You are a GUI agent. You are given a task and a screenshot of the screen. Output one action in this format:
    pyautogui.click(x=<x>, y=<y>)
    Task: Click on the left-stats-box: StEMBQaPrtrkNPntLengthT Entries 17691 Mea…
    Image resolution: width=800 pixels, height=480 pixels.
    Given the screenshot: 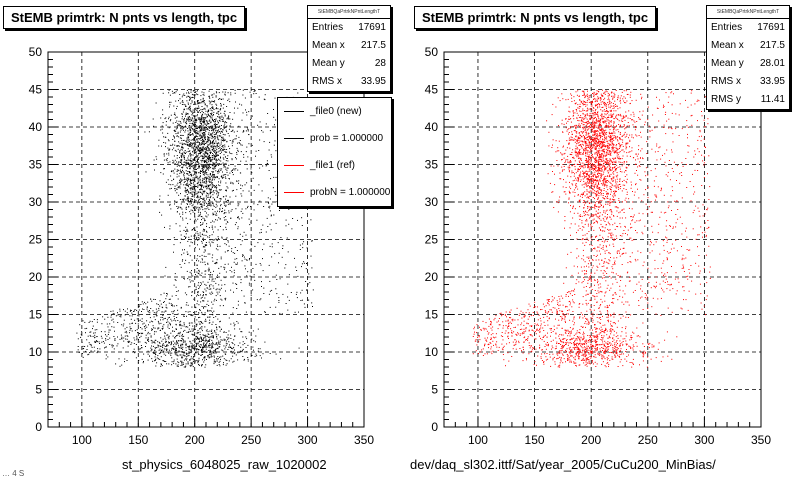 What is the action you would take?
    pyautogui.click(x=349, y=48)
    